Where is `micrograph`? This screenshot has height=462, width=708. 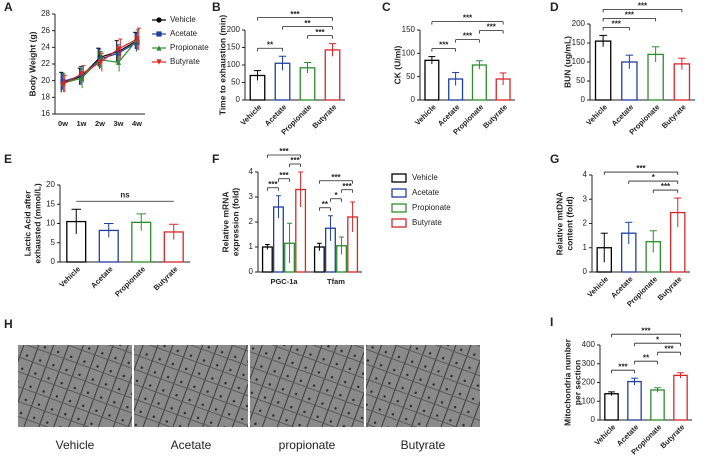
micrograph is located at coordinates (307, 386).